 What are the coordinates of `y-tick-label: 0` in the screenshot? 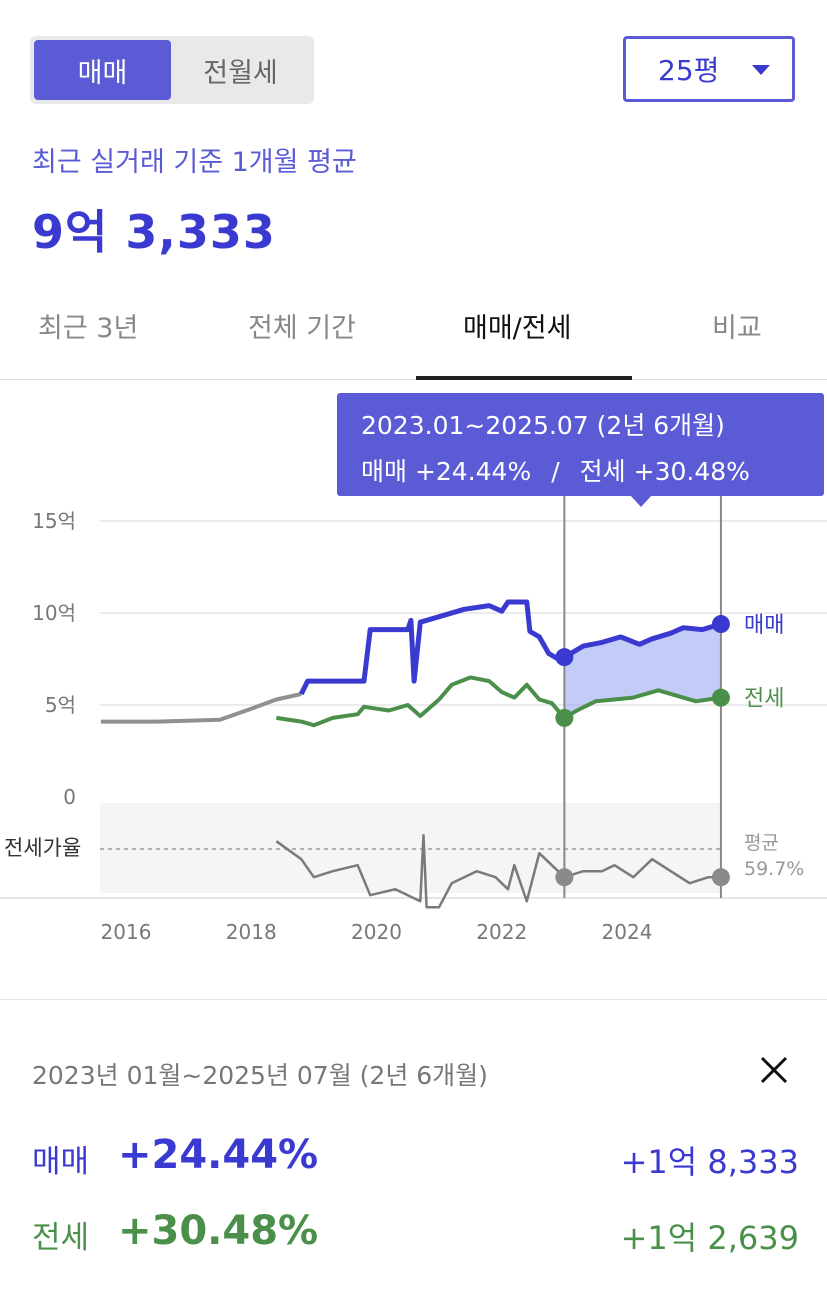 It's located at (69, 797).